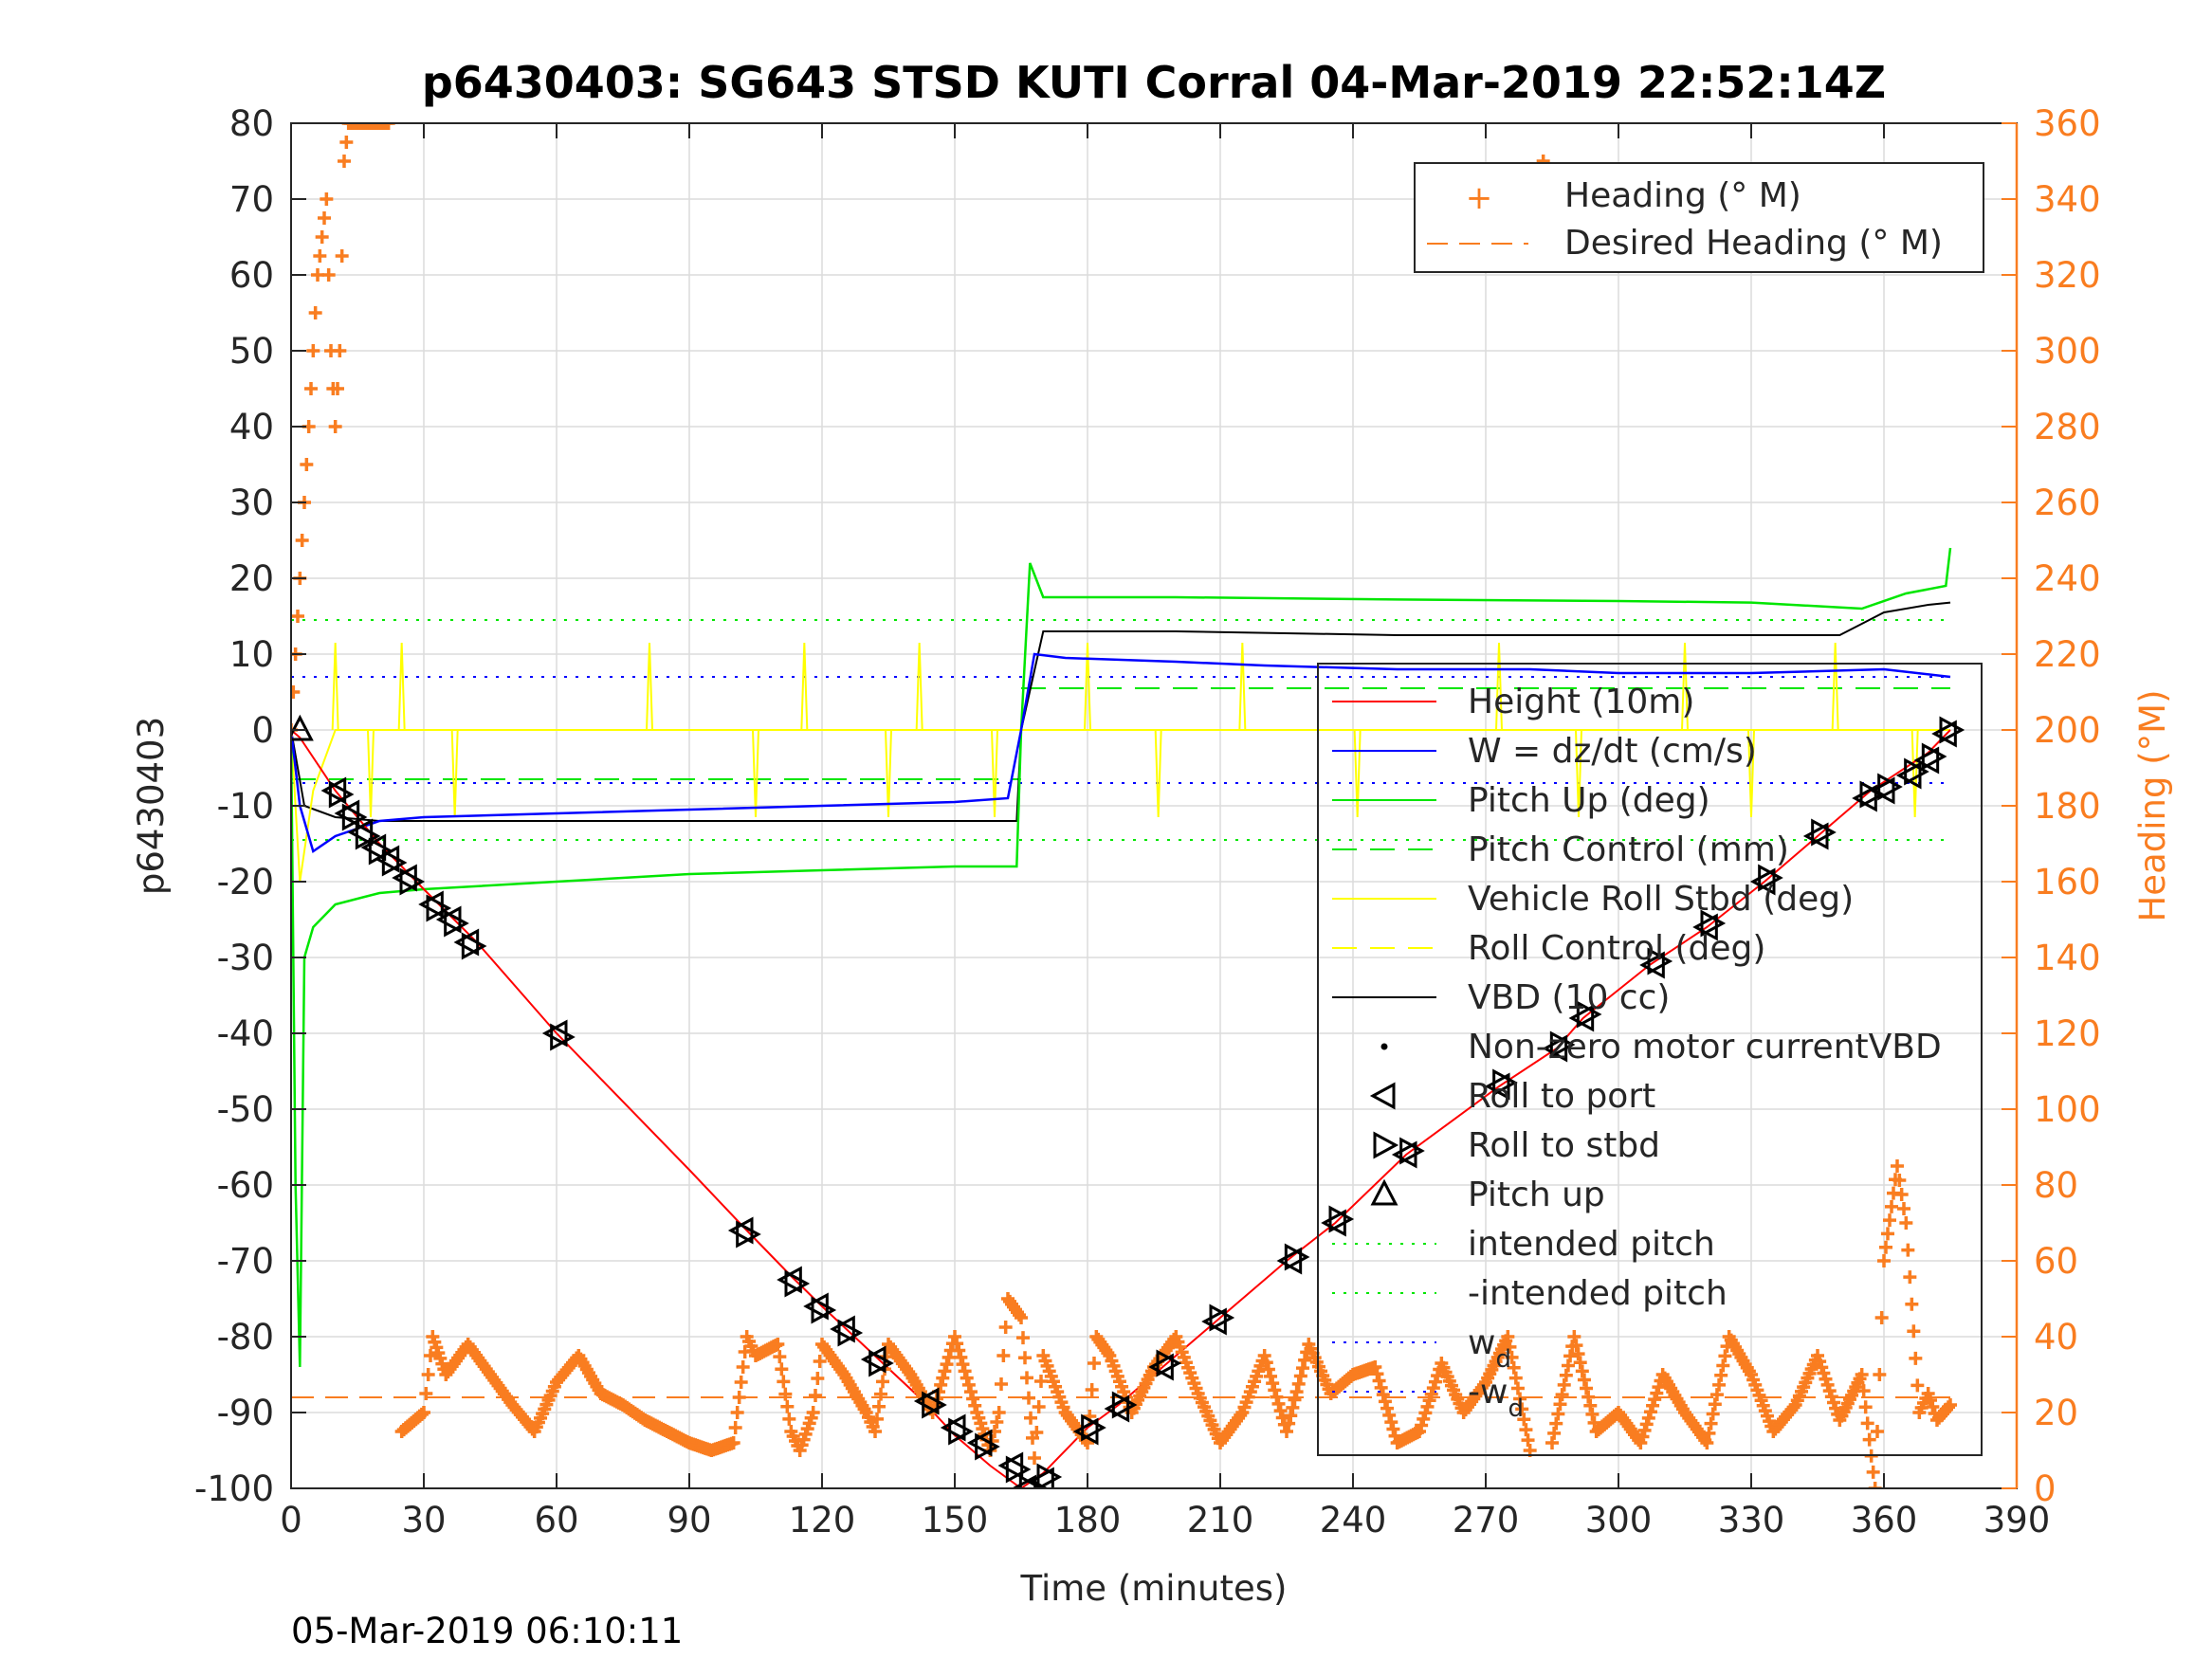 This screenshot has width=2212, height=1659. What do you see at coordinates (251, 275) in the screenshot?
I see `y-tick-label: 60` at bounding box center [251, 275].